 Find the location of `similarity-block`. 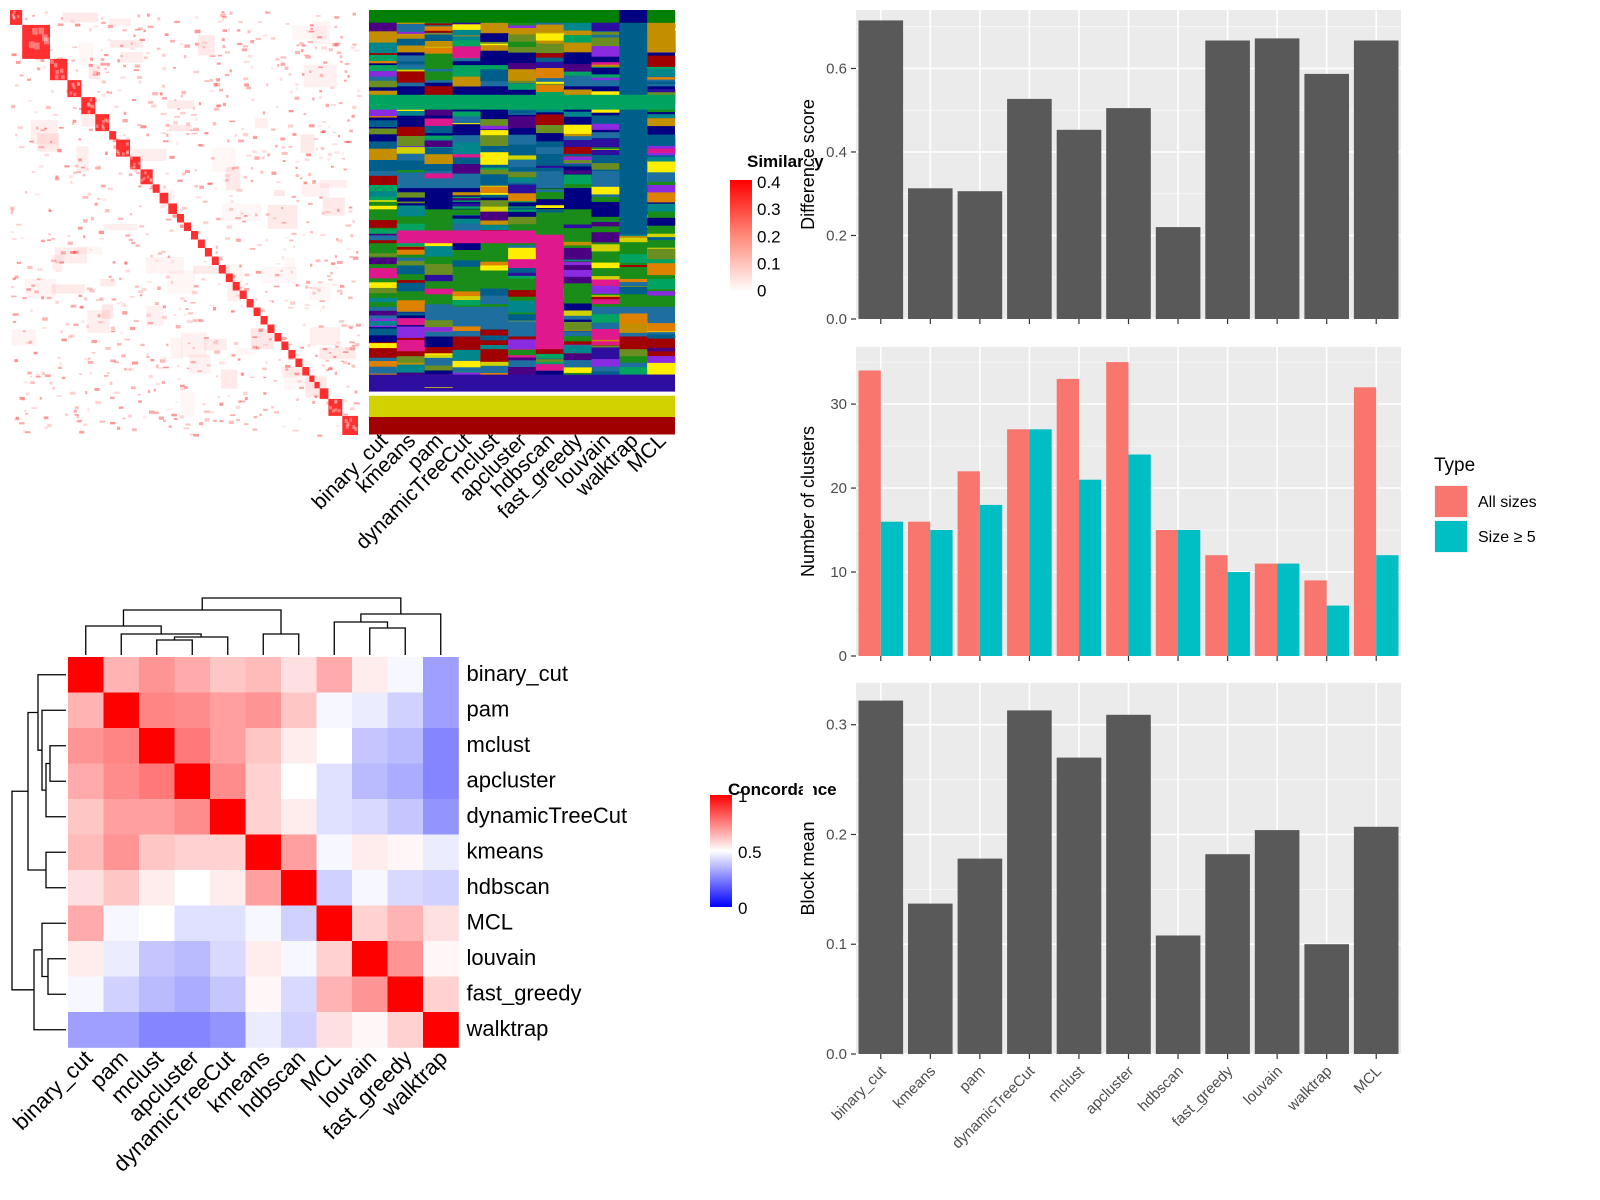

similarity-block is located at coordinates (208, 252).